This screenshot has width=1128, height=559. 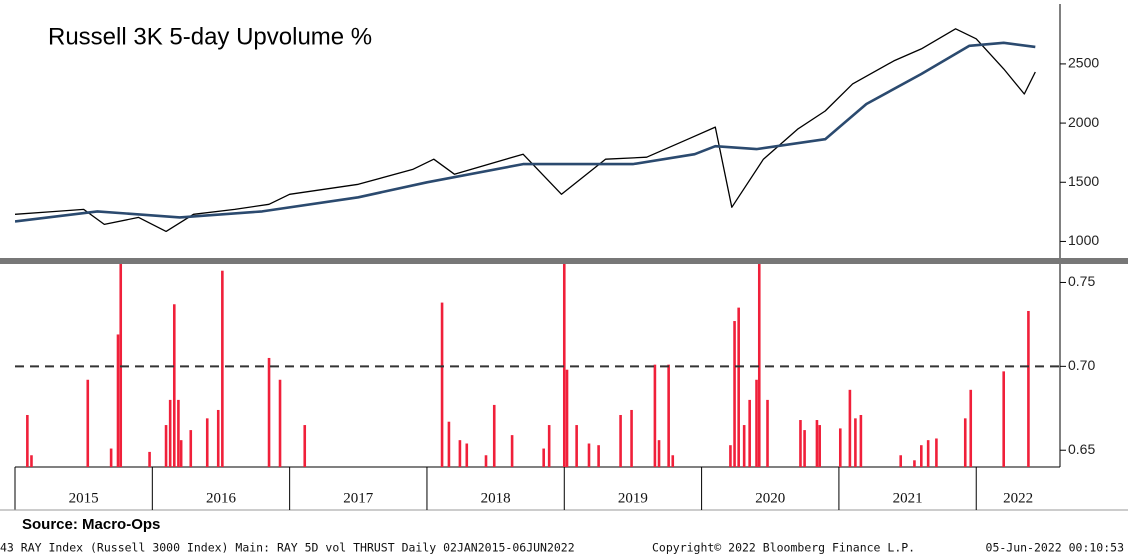 What do you see at coordinates (221, 498) in the screenshot?
I see `year-label: 2016` at bounding box center [221, 498].